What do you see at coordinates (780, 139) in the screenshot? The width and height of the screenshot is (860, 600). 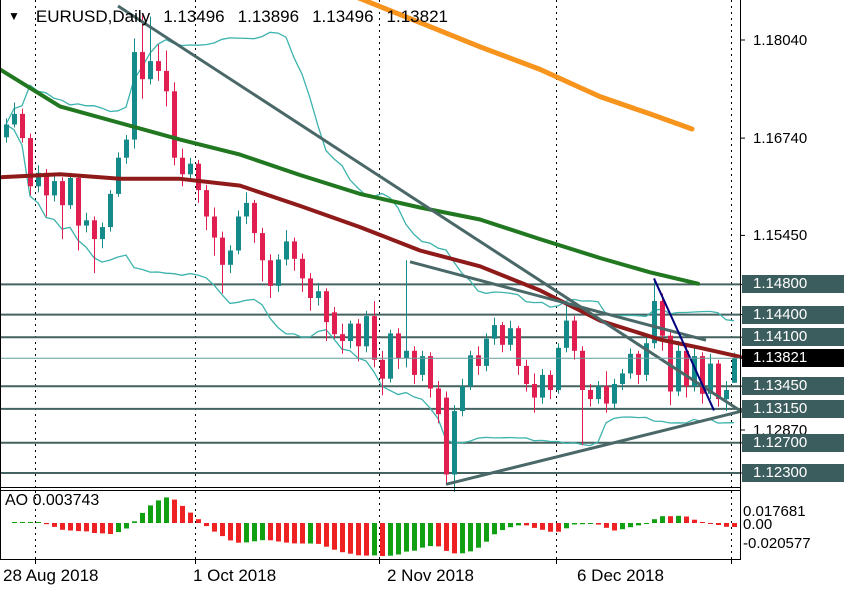 I see `price-axis-label: 1.16740` at bounding box center [780, 139].